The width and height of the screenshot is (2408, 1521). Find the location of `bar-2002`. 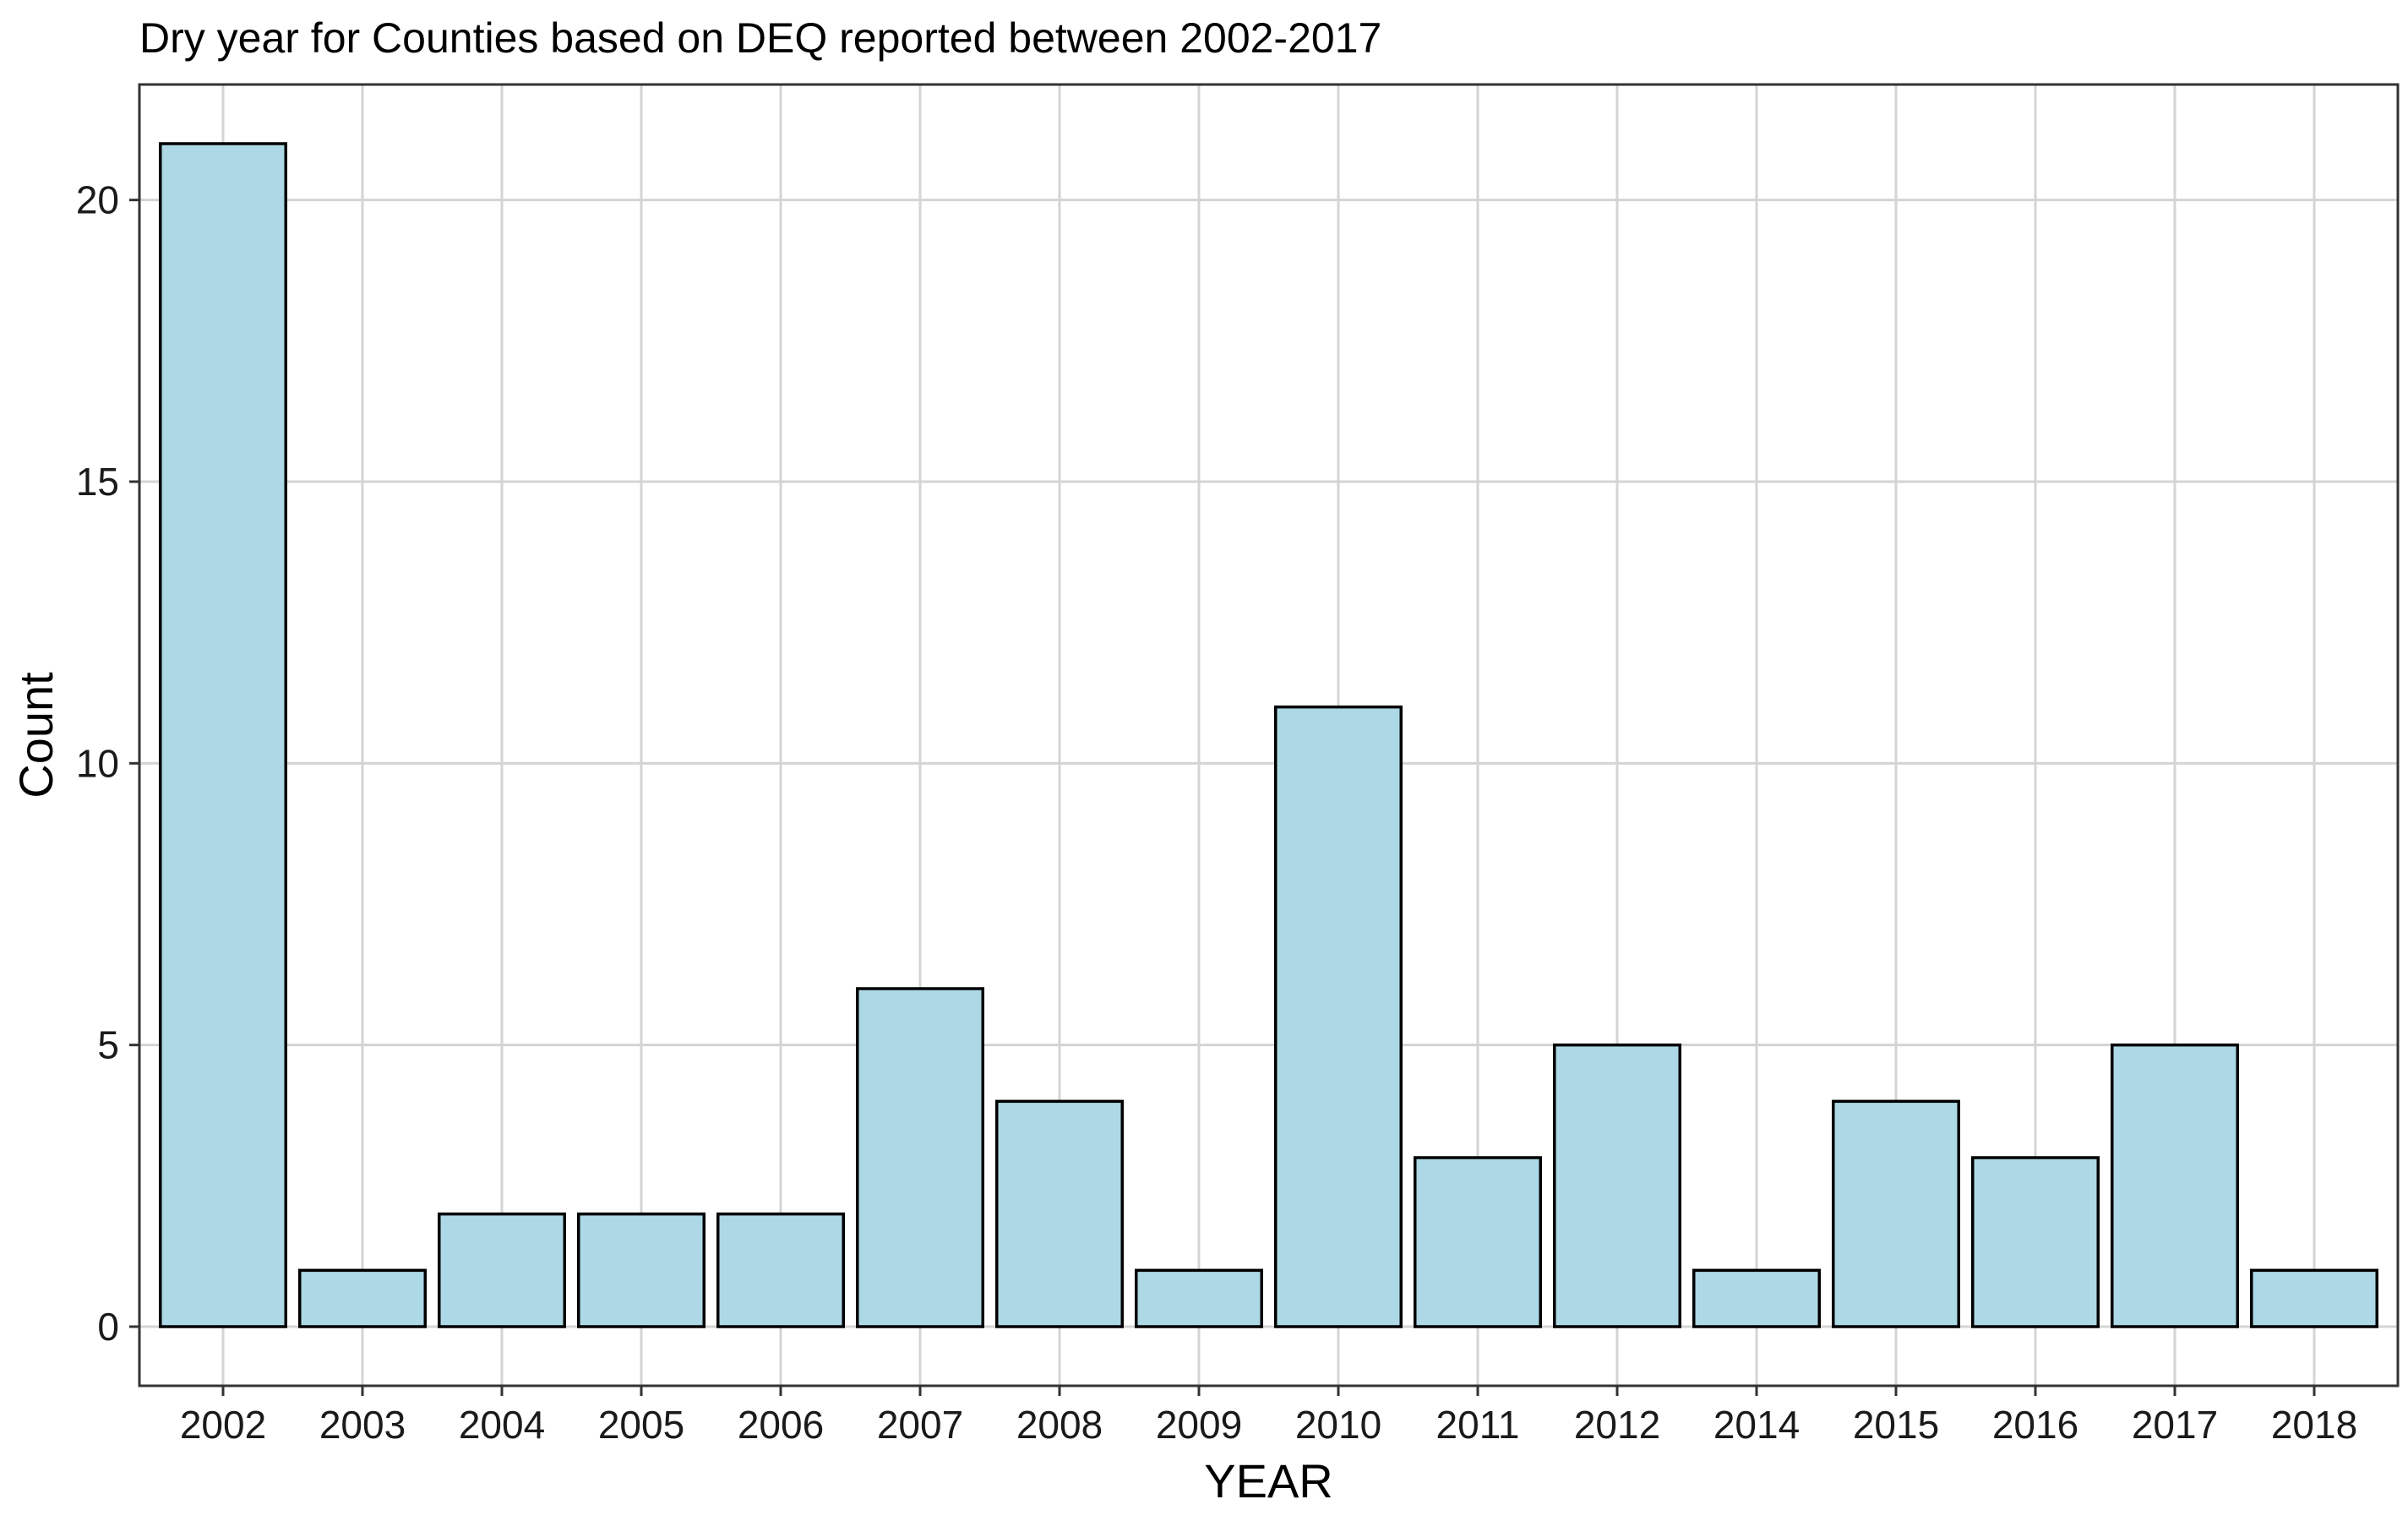

bar-2002 is located at coordinates (223, 735).